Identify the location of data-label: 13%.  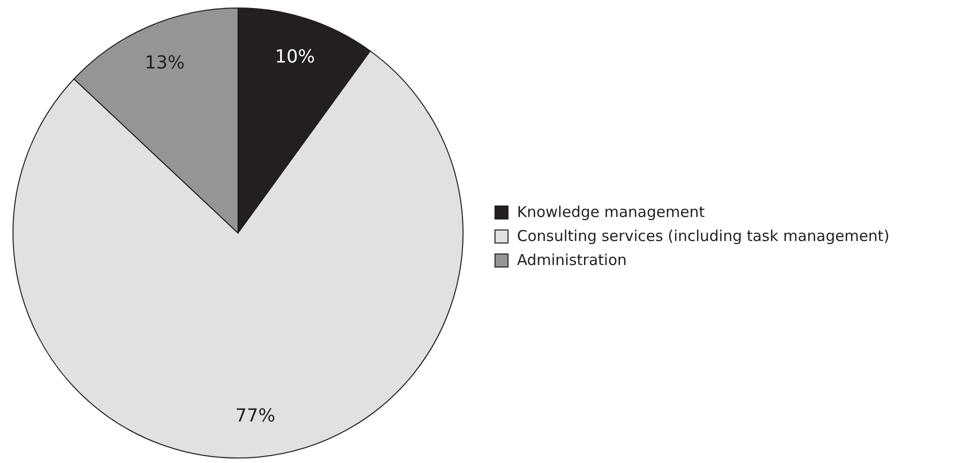
(164, 63).